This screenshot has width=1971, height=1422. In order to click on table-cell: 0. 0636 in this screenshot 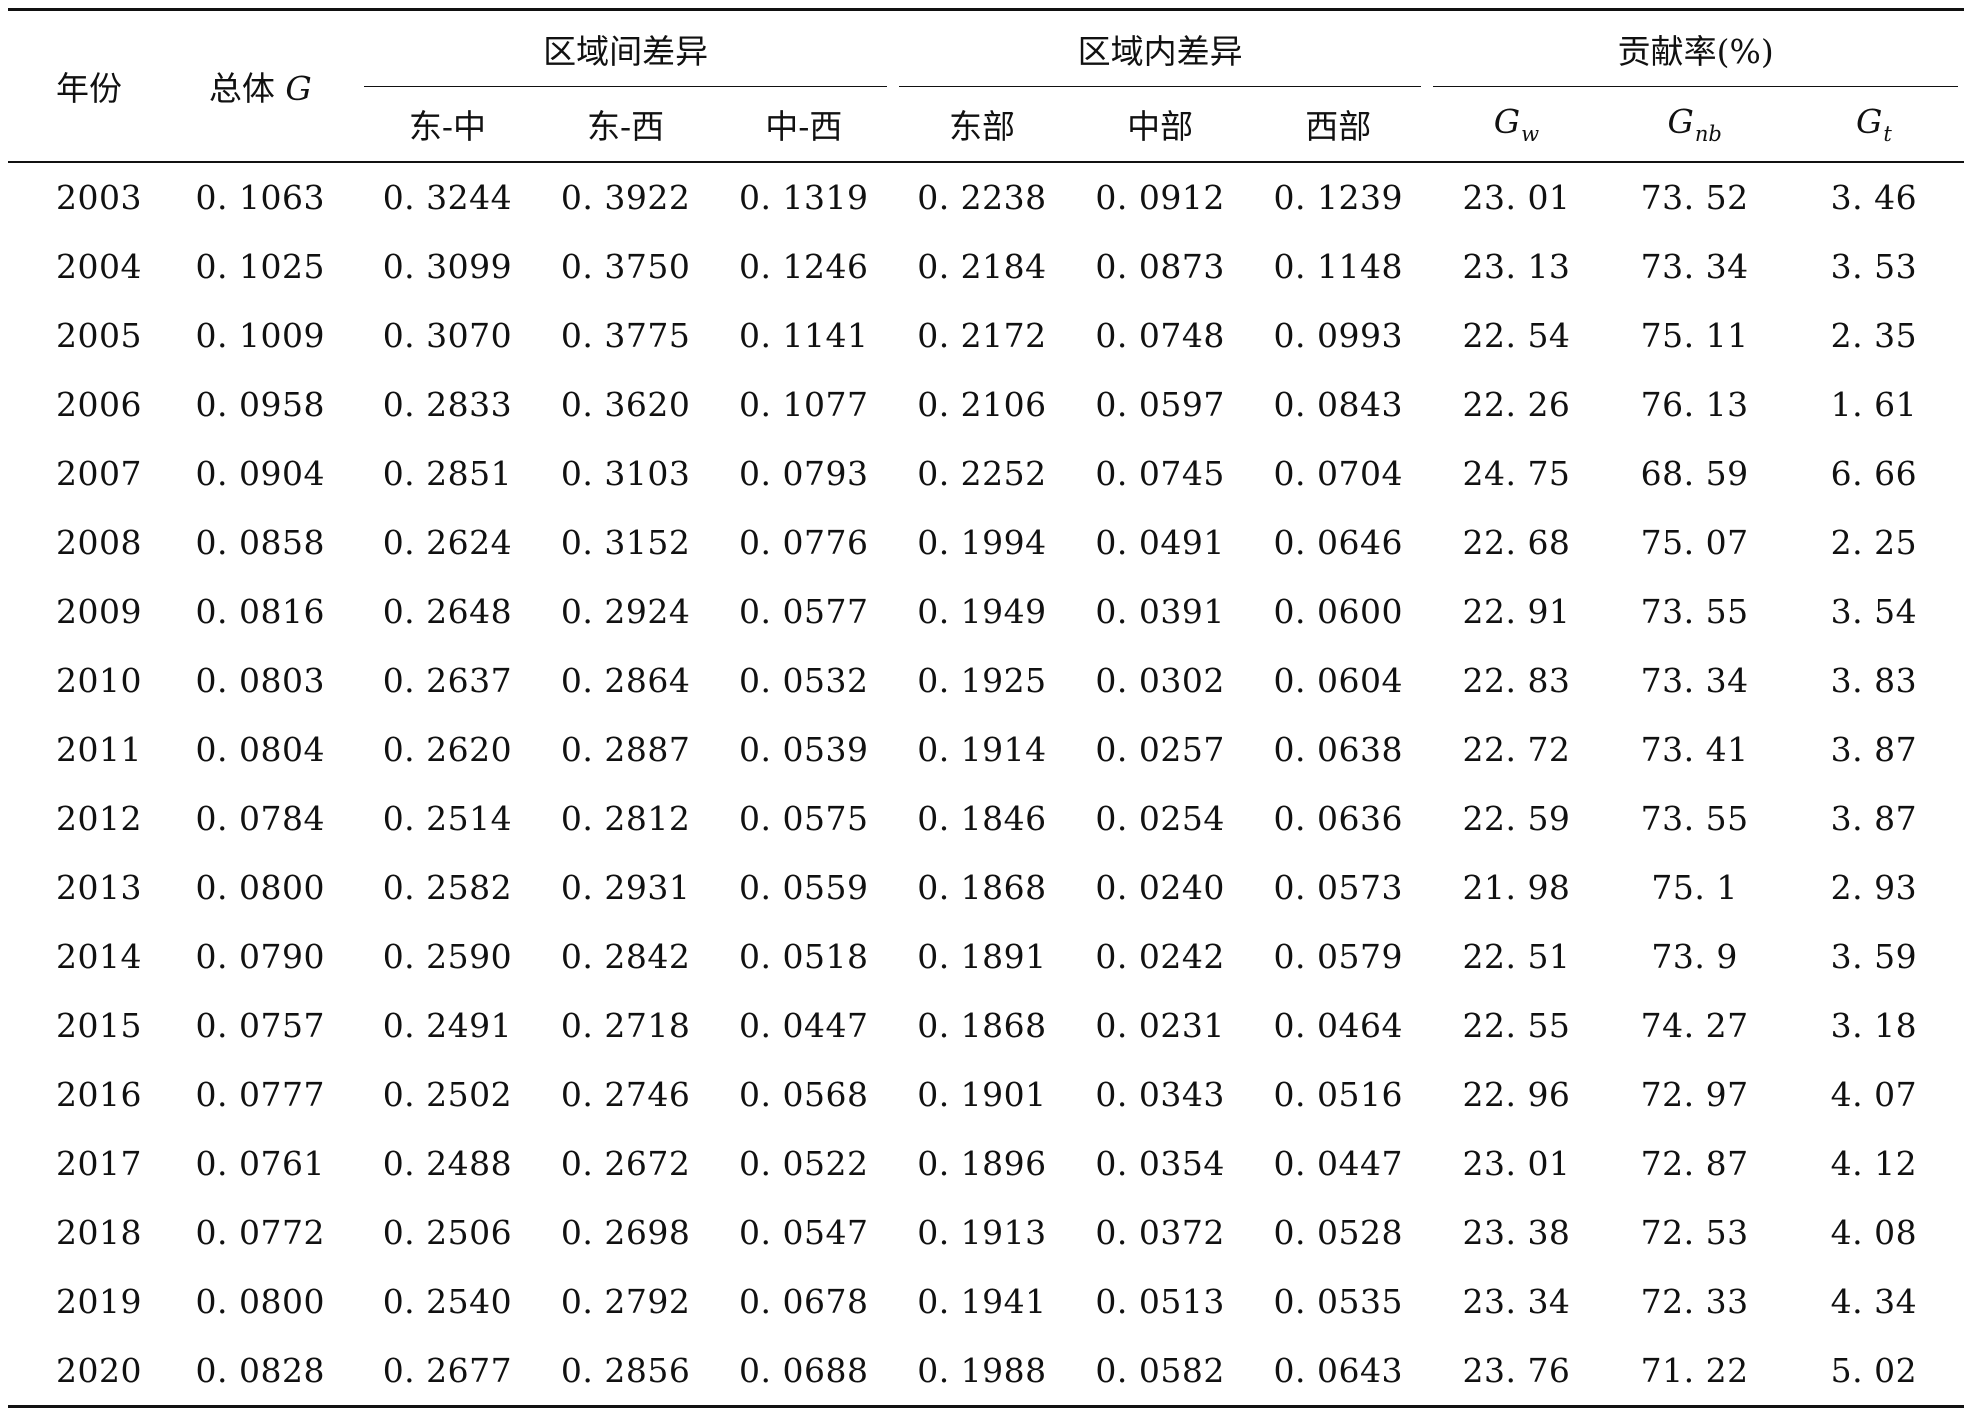, I will do `click(1338, 818)`.